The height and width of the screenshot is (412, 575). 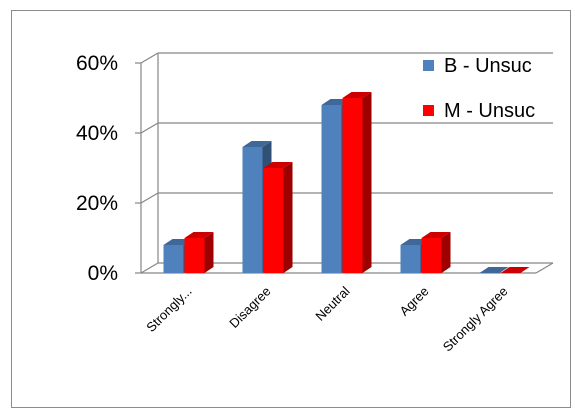 I want to click on legend-label: M - Unsuc, so click(x=489, y=111).